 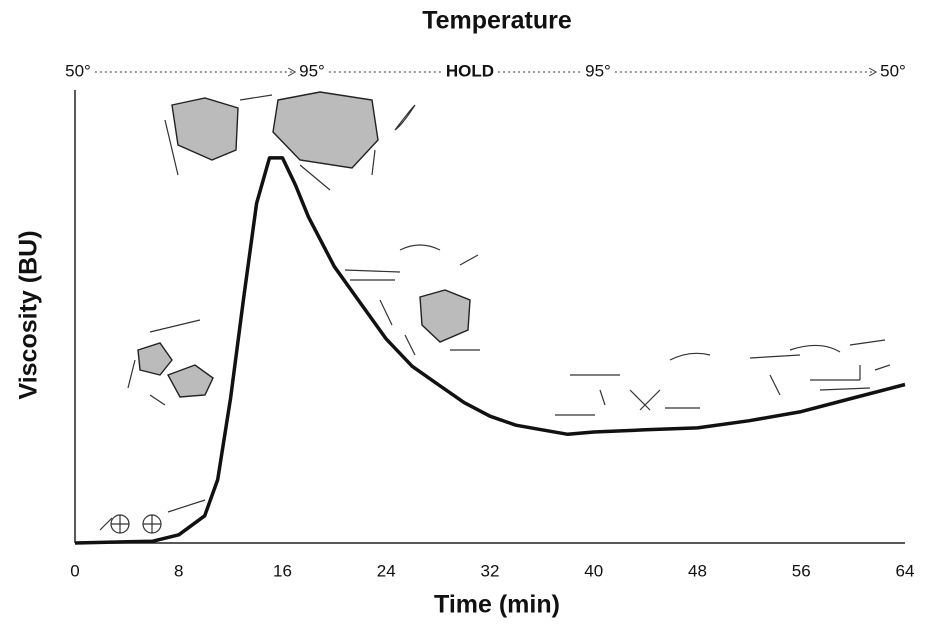 What do you see at coordinates (282, 570) in the screenshot?
I see `x-tick-label: 16` at bounding box center [282, 570].